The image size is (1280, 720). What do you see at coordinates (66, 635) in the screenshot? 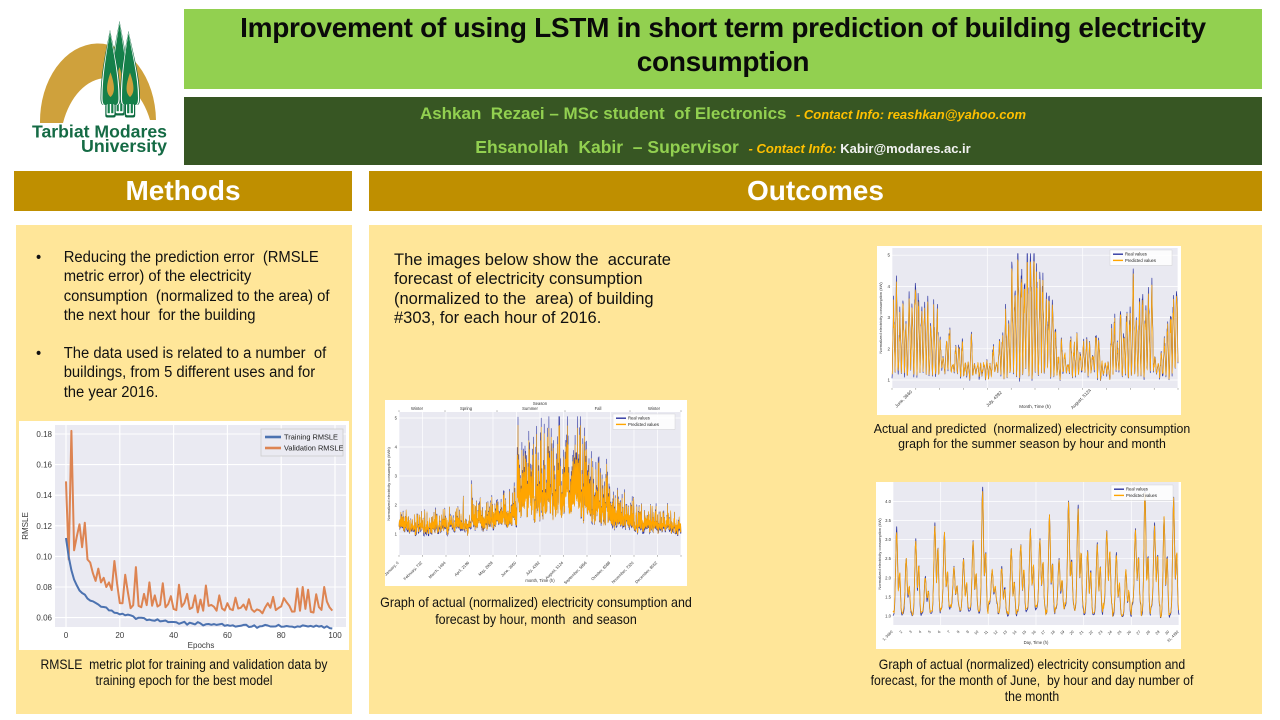
I see `svg-text: 0` at bounding box center [66, 635].